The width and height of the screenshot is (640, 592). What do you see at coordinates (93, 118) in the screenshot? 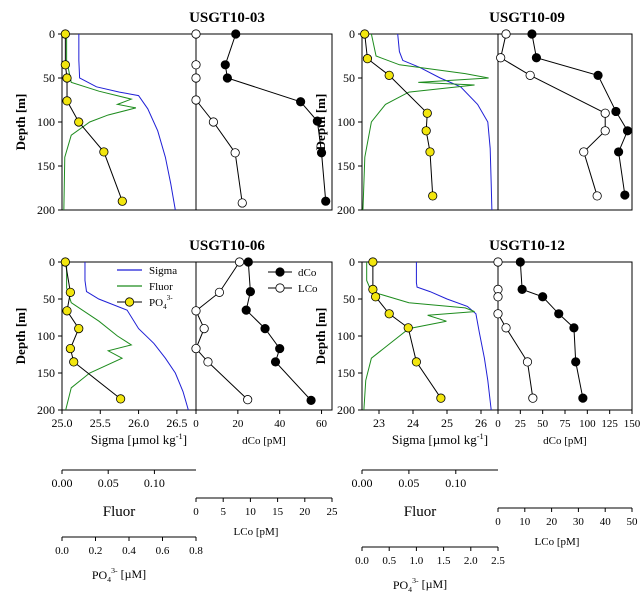
I see `po4-line` at bounding box center [93, 118].